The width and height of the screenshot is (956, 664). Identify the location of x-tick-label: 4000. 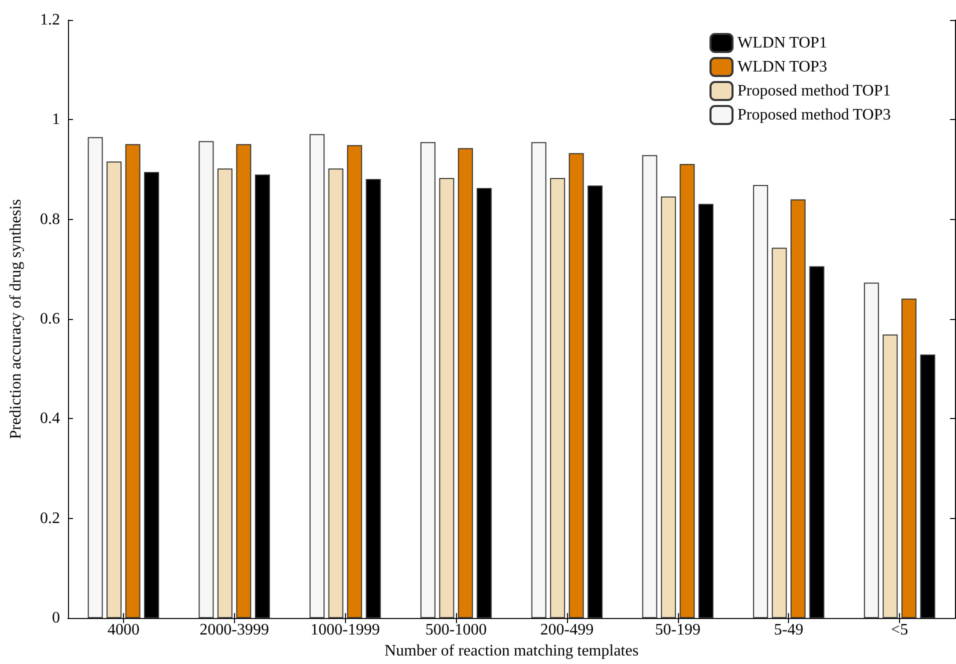
(123, 630).